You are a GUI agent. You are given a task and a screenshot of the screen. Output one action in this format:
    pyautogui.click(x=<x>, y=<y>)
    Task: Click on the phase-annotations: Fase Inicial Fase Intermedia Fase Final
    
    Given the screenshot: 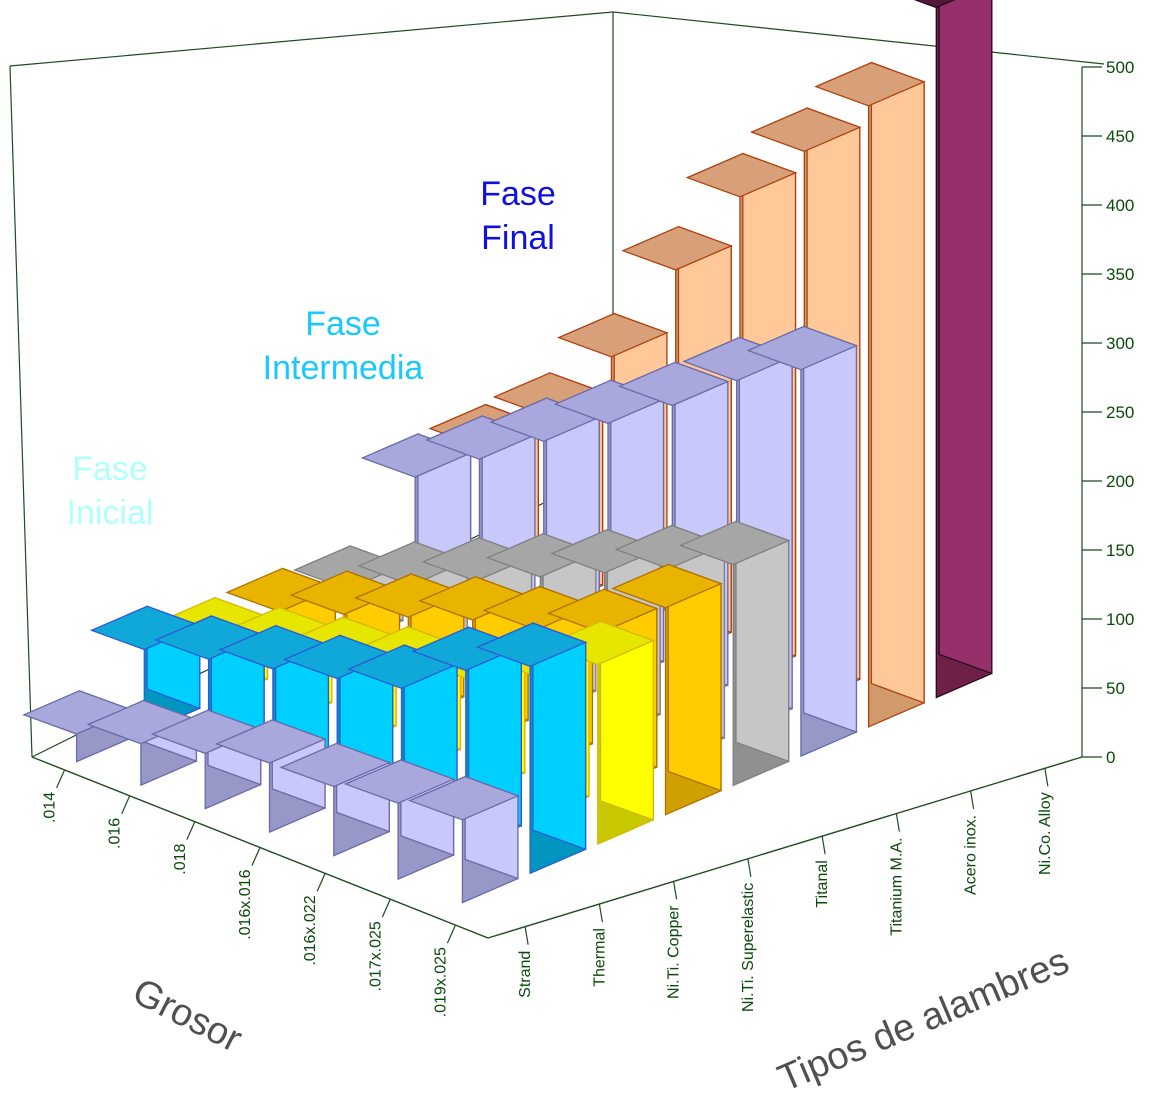 What is the action you would take?
    pyautogui.click(x=311, y=353)
    